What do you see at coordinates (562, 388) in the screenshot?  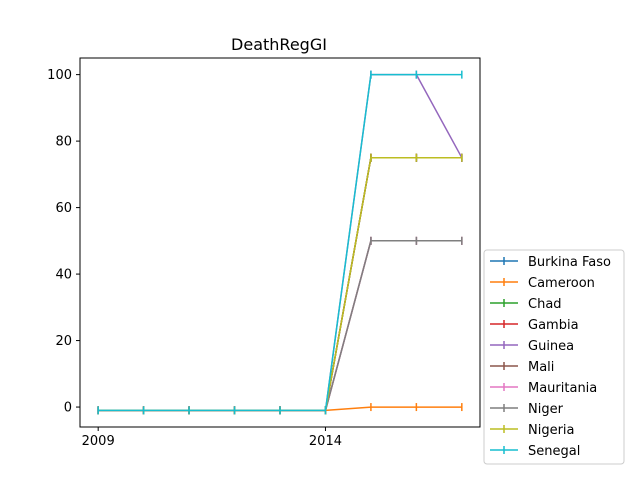 I see `legend-label: Mauritania` at bounding box center [562, 388].